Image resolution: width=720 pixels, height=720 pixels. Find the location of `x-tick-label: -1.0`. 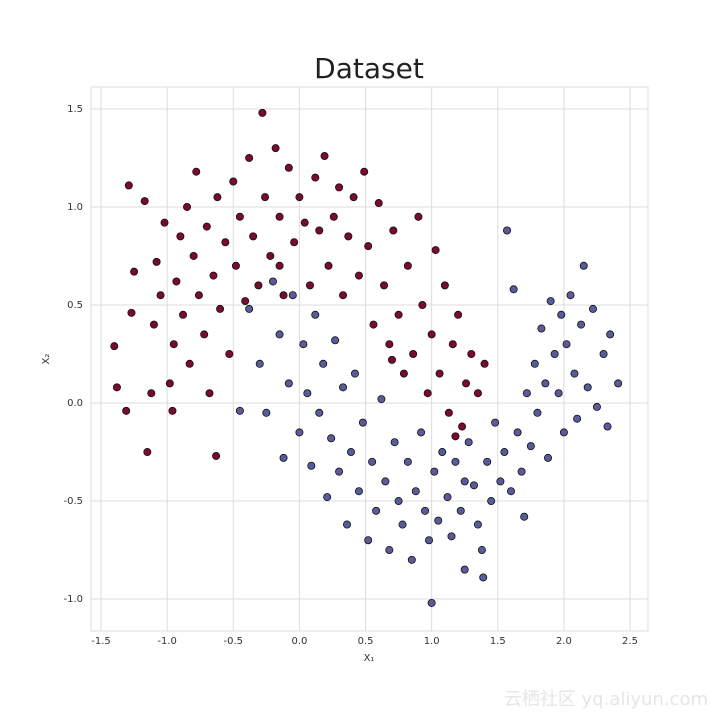

x-tick-label: -1.0 is located at coordinates (167, 641).